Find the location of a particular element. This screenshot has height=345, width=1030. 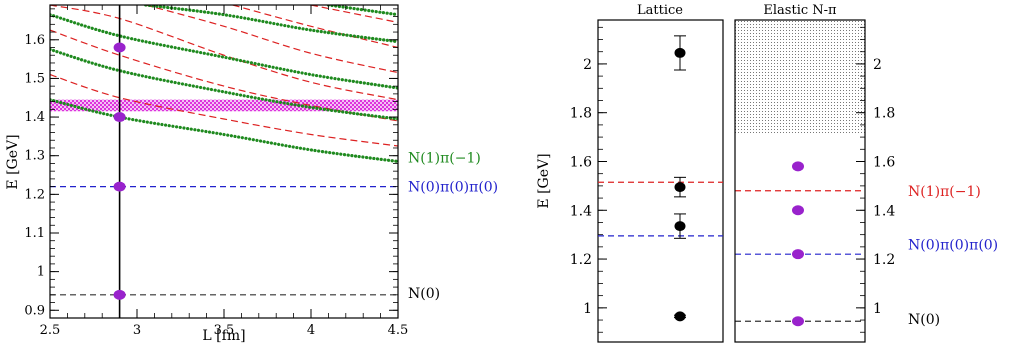

x-axis-label-L: L [fm] is located at coordinates (223, 336).